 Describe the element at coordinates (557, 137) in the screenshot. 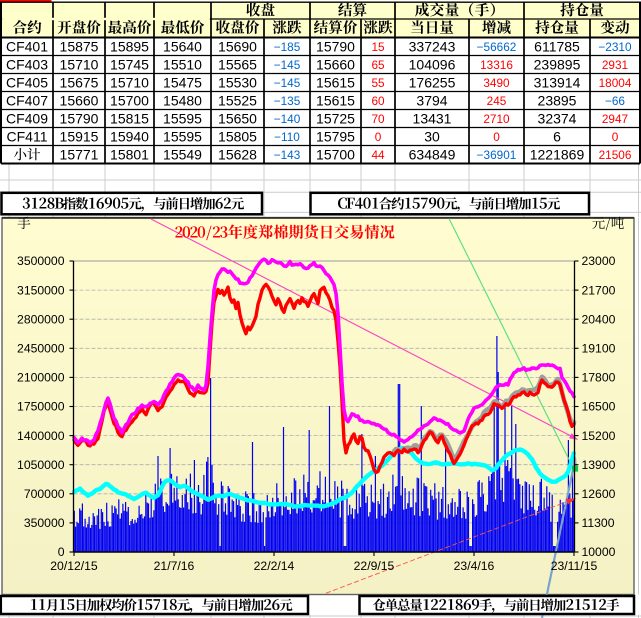

I see `svg-text: 6` at that location.